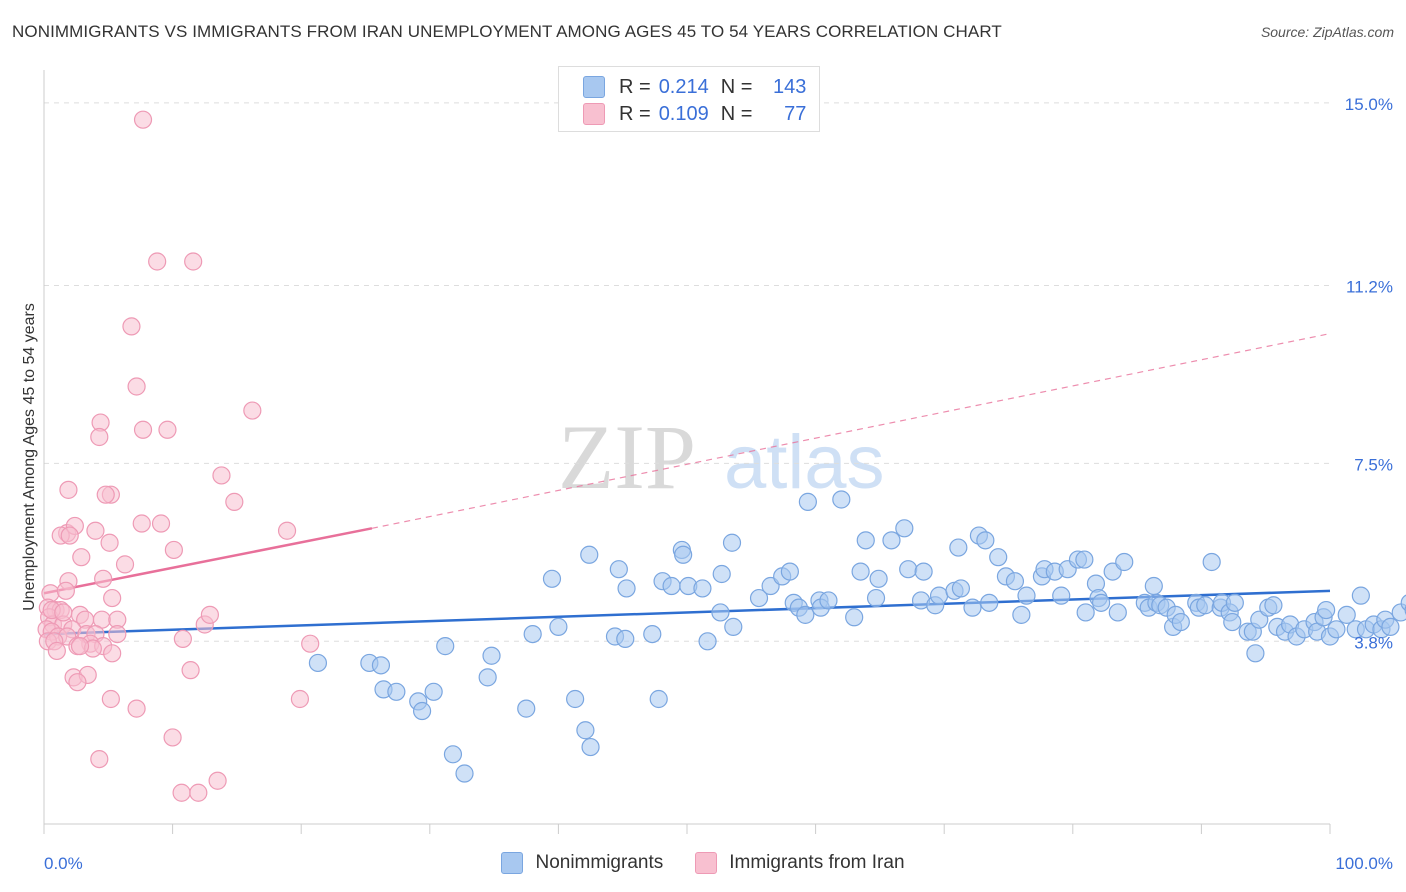  Describe the element at coordinates (1373, 642) in the screenshot. I see `y-tick-label: 3.8%` at that location.